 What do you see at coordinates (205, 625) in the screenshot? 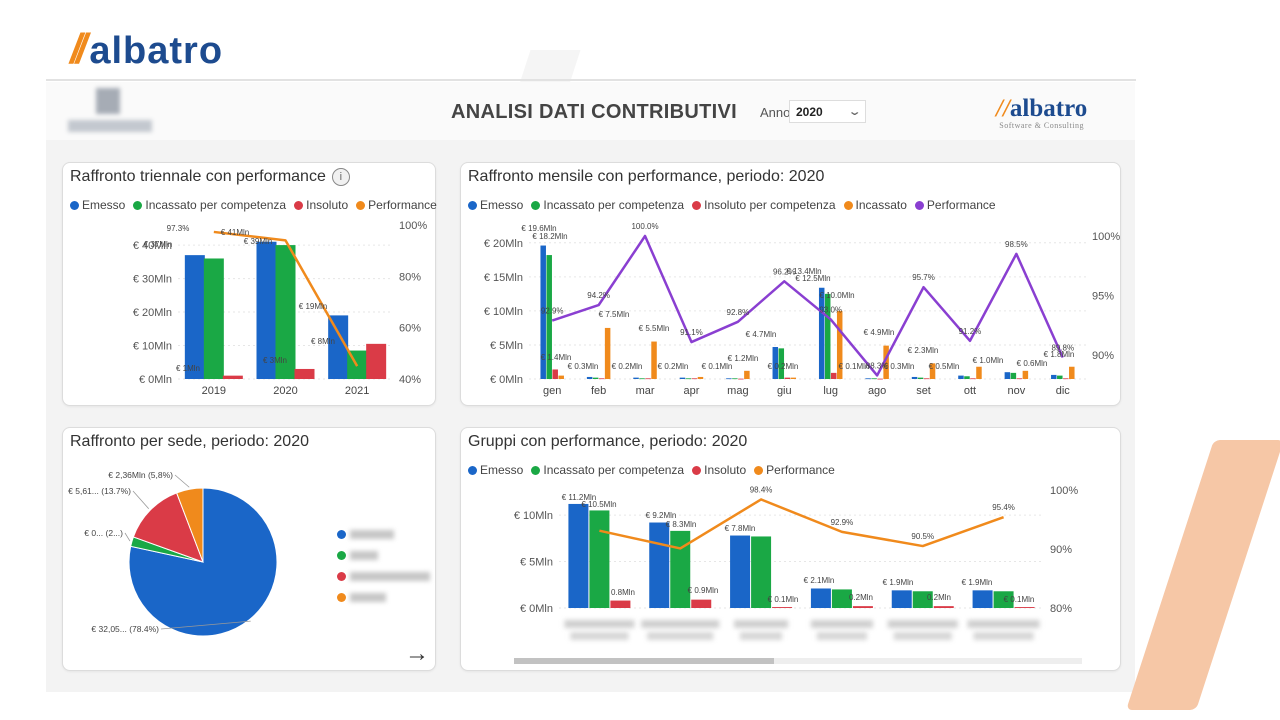
I see `pie-leader-line` at bounding box center [205, 625].